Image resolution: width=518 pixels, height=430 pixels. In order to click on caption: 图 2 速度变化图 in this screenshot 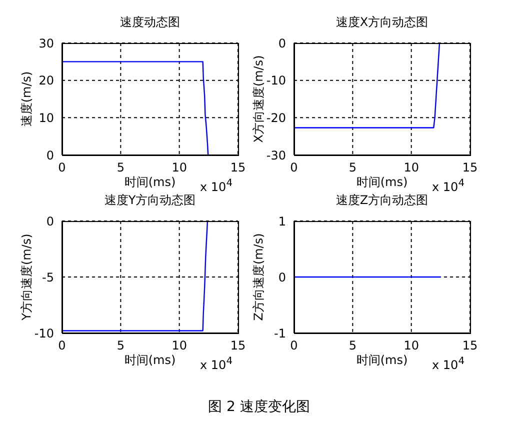, I will do `click(259, 407)`.